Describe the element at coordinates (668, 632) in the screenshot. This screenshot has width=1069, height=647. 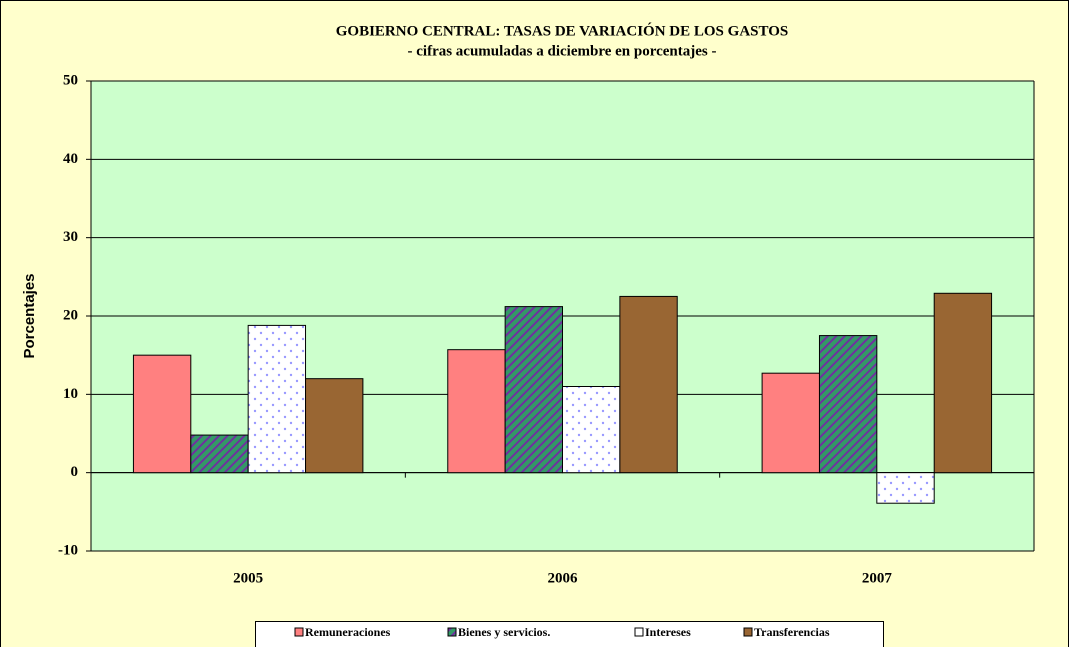
I see `legend-label: Intereses` at that location.